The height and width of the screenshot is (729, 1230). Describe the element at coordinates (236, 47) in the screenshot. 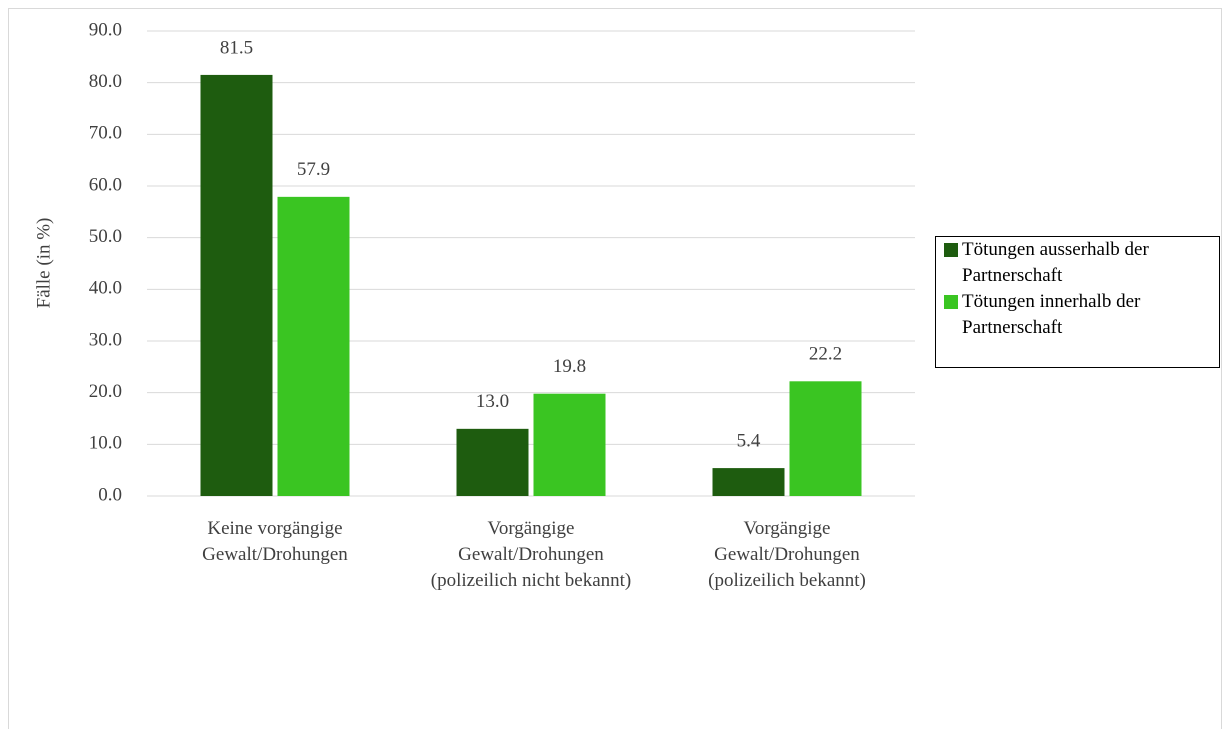

I see `data-label: 81.5` at that location.